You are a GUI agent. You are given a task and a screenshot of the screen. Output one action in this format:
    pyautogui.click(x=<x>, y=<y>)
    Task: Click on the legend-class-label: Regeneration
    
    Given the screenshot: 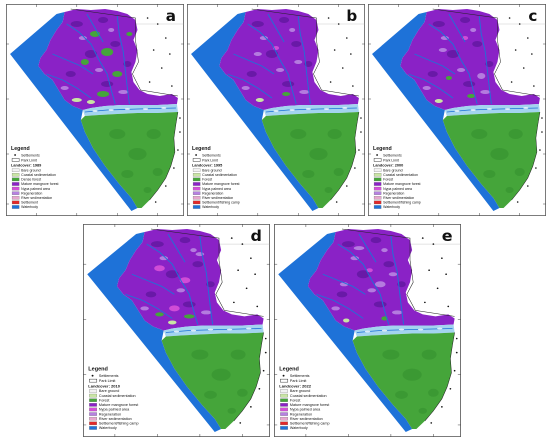 What is the action you would take?
    pyautogui.click(x=110, y=414)
    